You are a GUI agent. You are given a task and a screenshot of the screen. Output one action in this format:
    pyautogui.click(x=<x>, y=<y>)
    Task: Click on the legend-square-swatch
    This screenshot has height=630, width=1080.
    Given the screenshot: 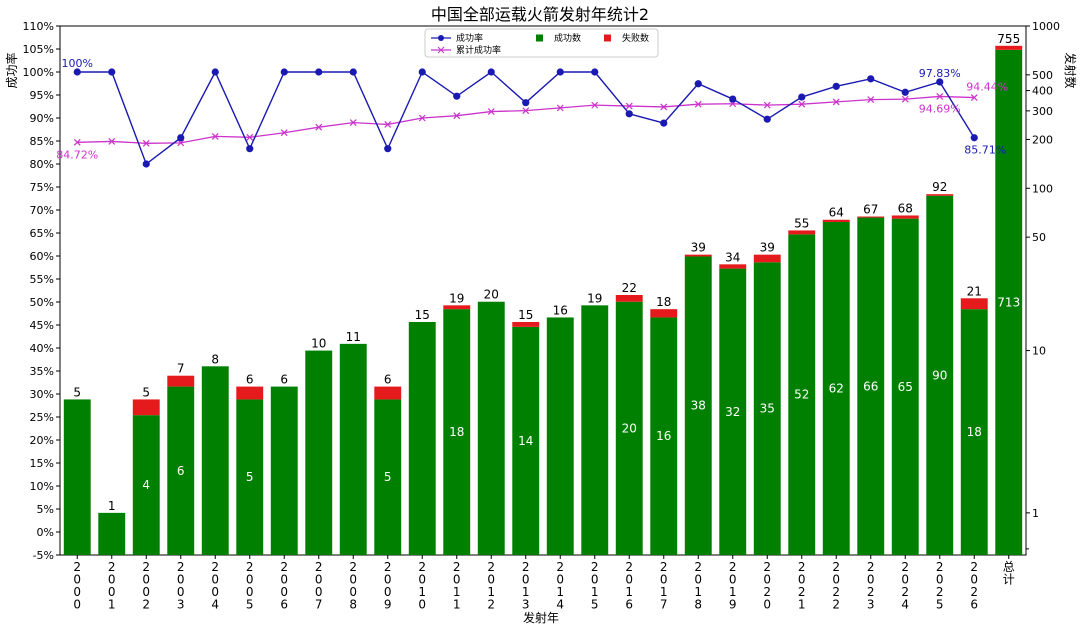 What is the action you would take?
    pyautogui.click(x=539, y=38)
    